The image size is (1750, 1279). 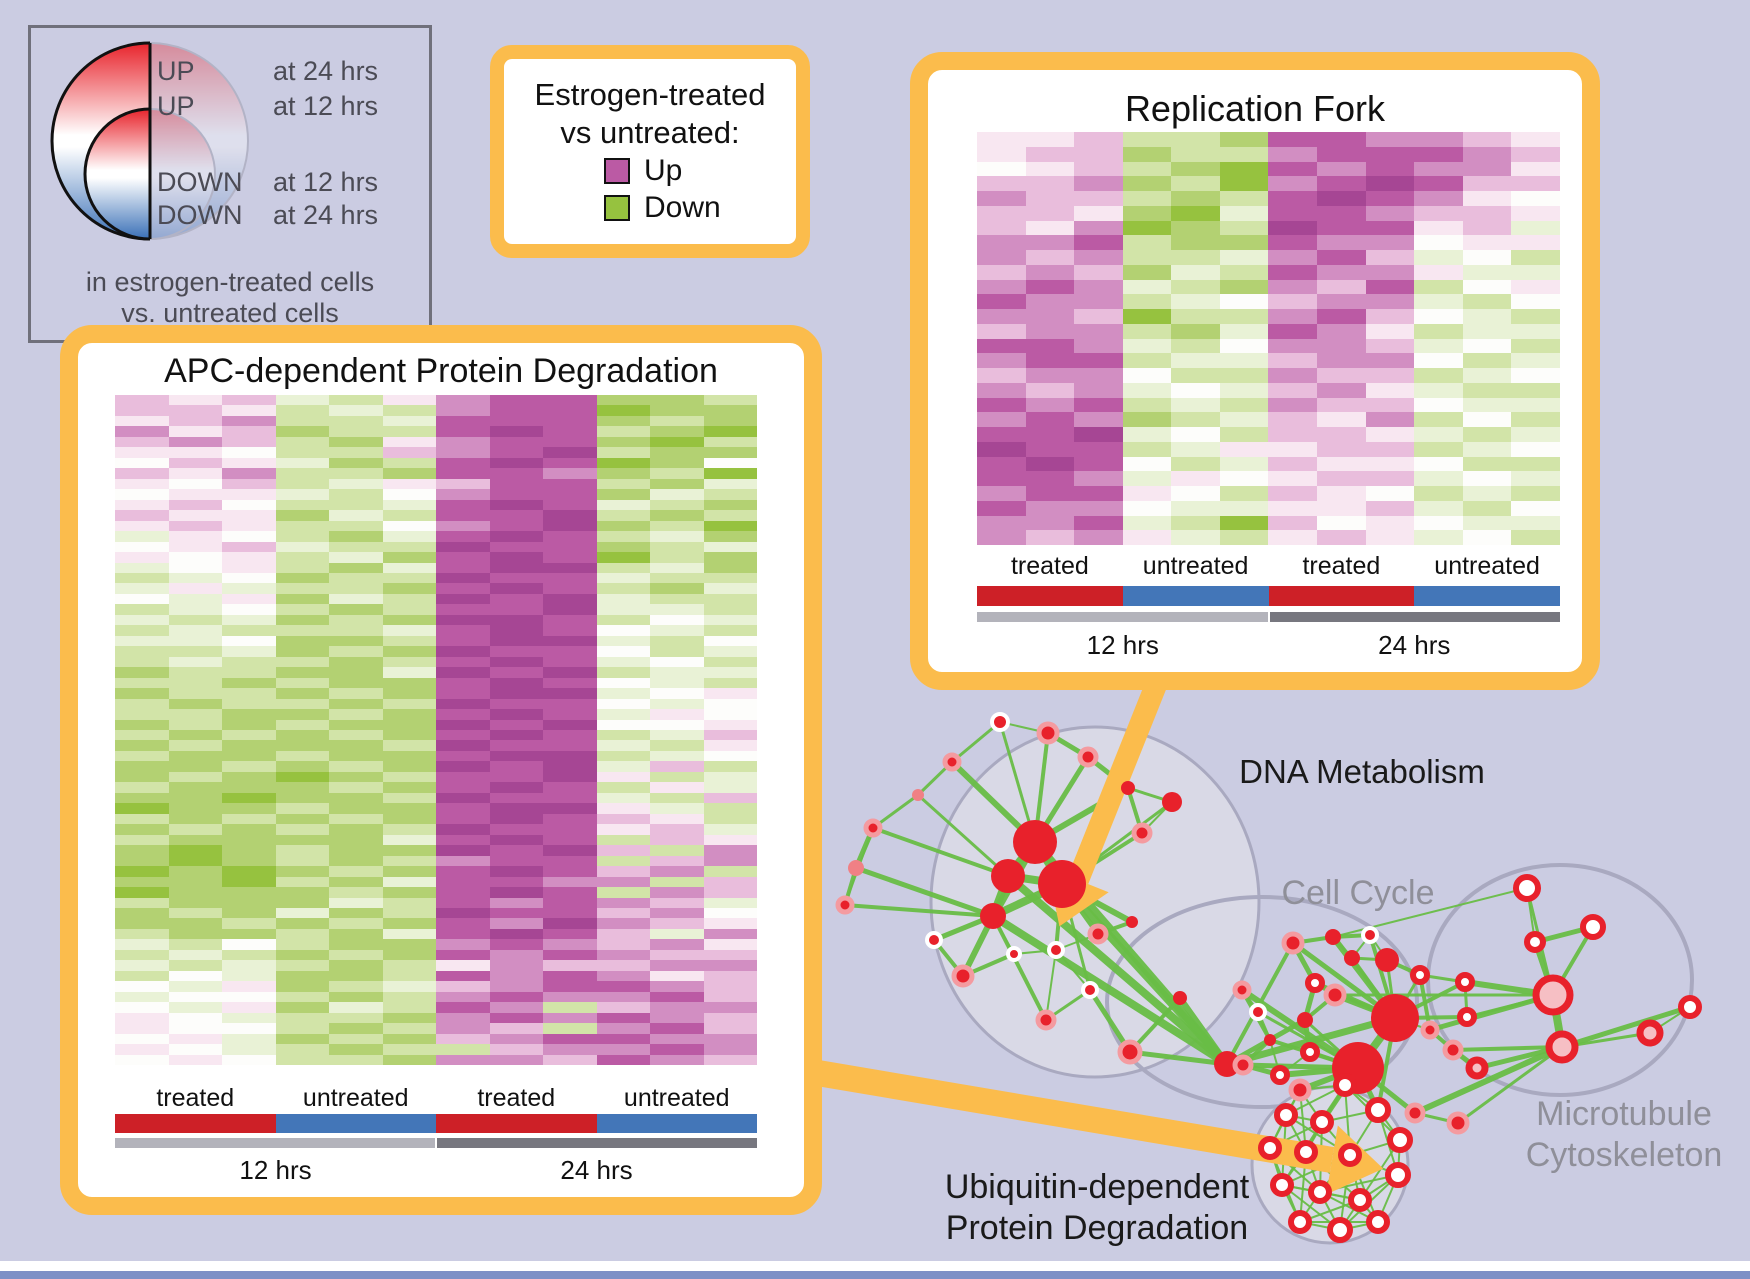 What do you see at coordinates (326, 215) in the screenshot?
I see `legend-down-outer-time: at 24 hrs` at bounding box center [326, 215].